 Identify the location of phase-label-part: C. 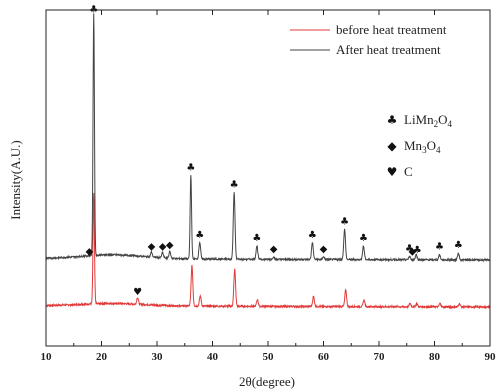
(408, 171).